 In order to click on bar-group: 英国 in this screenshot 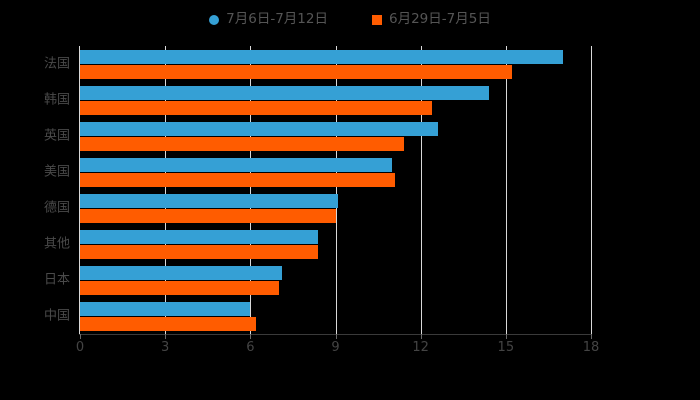, I will do `click(317, 136)`.